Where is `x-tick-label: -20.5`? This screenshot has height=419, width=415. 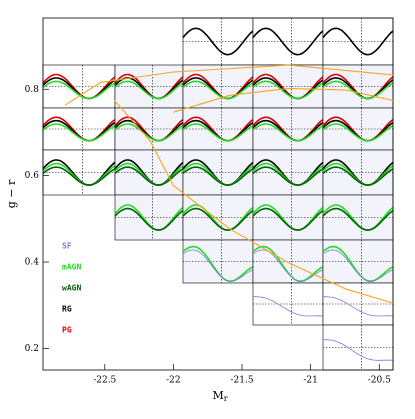
x-tick-label: -20.5 is located at coordinates (379, 381).